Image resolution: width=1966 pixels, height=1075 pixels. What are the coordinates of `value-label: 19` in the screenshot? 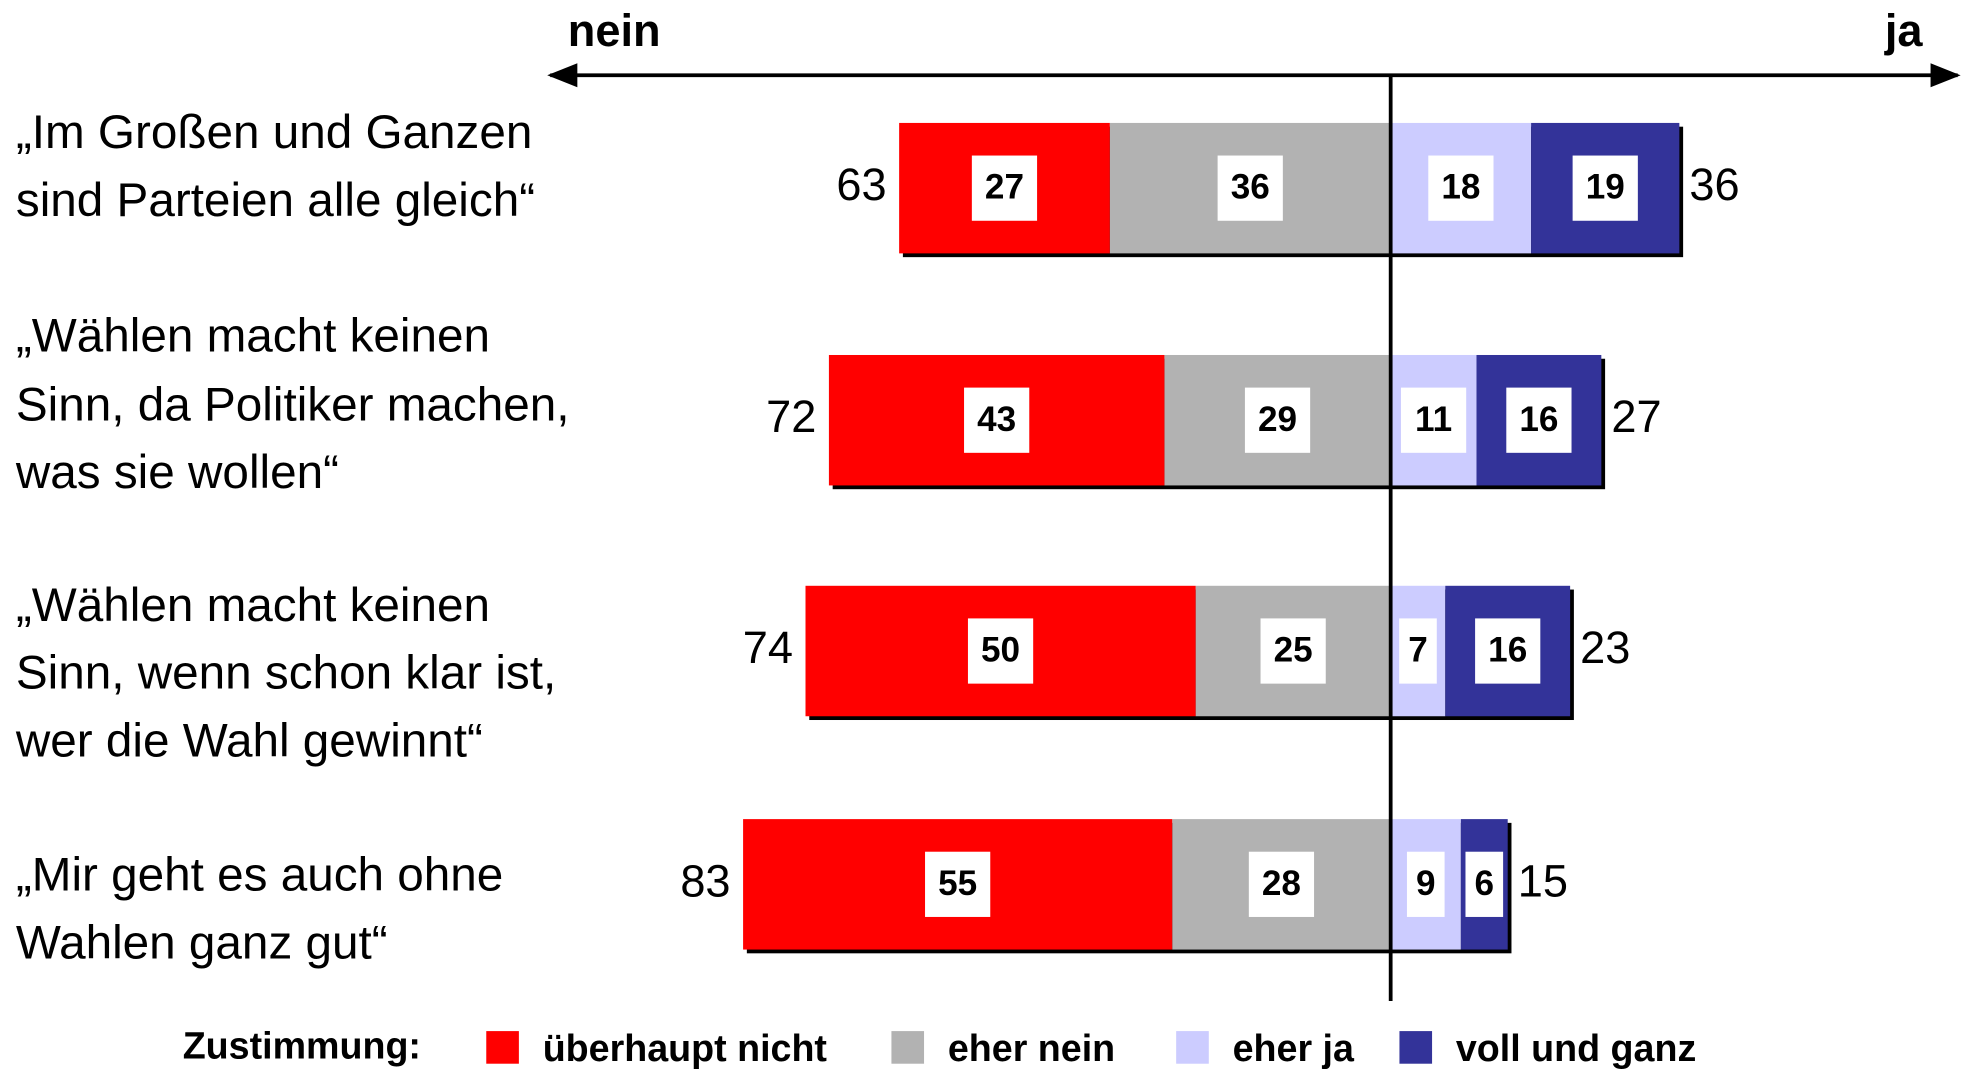 It's located at (1605, 187).